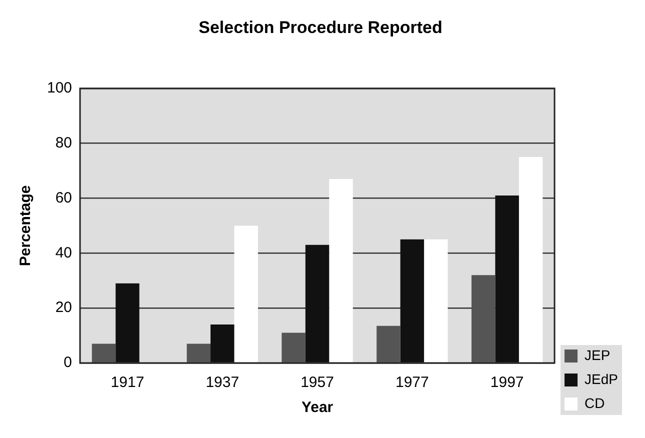 The width and height of the screenshot is (645, 438). What do you see at coordinates (594, 402) in the screenshot?
I see `legend-label: CD` at bounding box center [594, 402].